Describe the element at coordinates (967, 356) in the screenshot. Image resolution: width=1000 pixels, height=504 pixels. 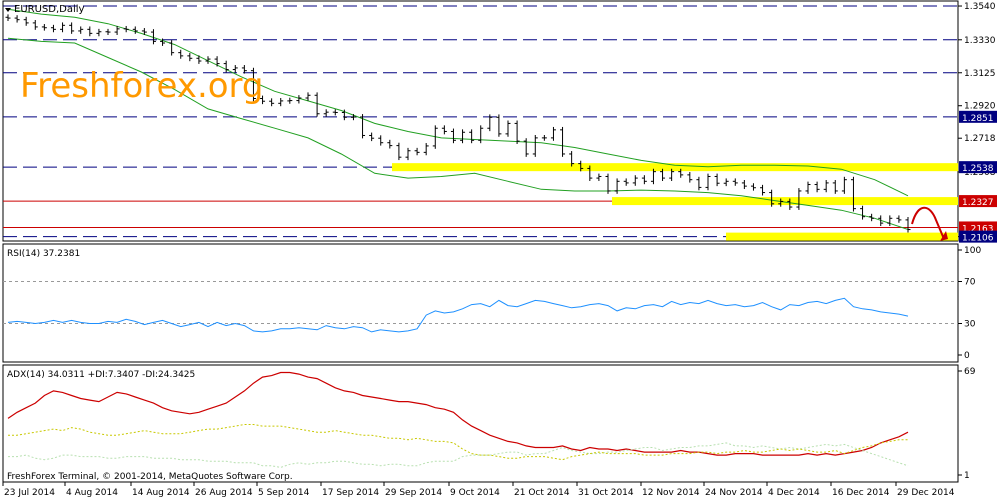
I see `rsi-axis-label: 0` at that location.